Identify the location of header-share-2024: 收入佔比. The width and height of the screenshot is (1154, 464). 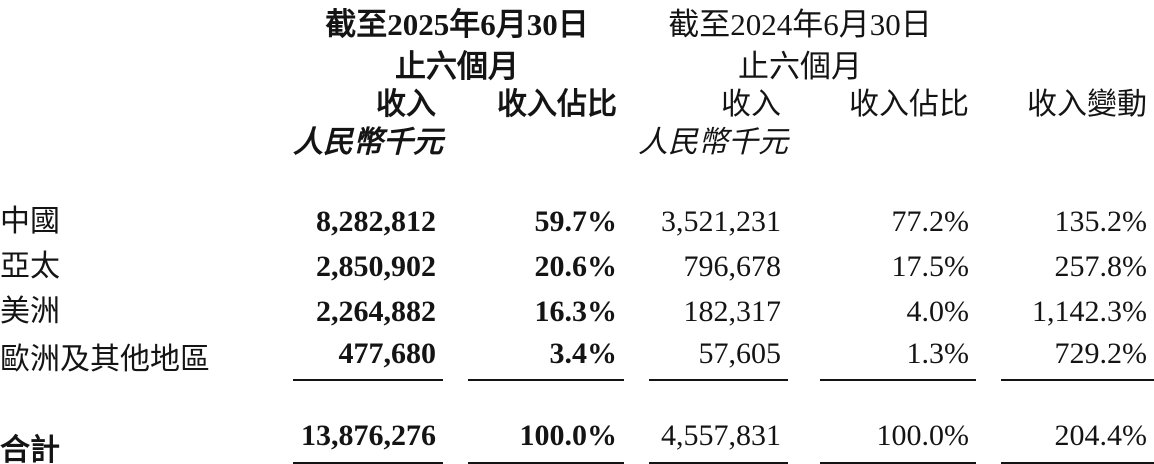
(909, 104).